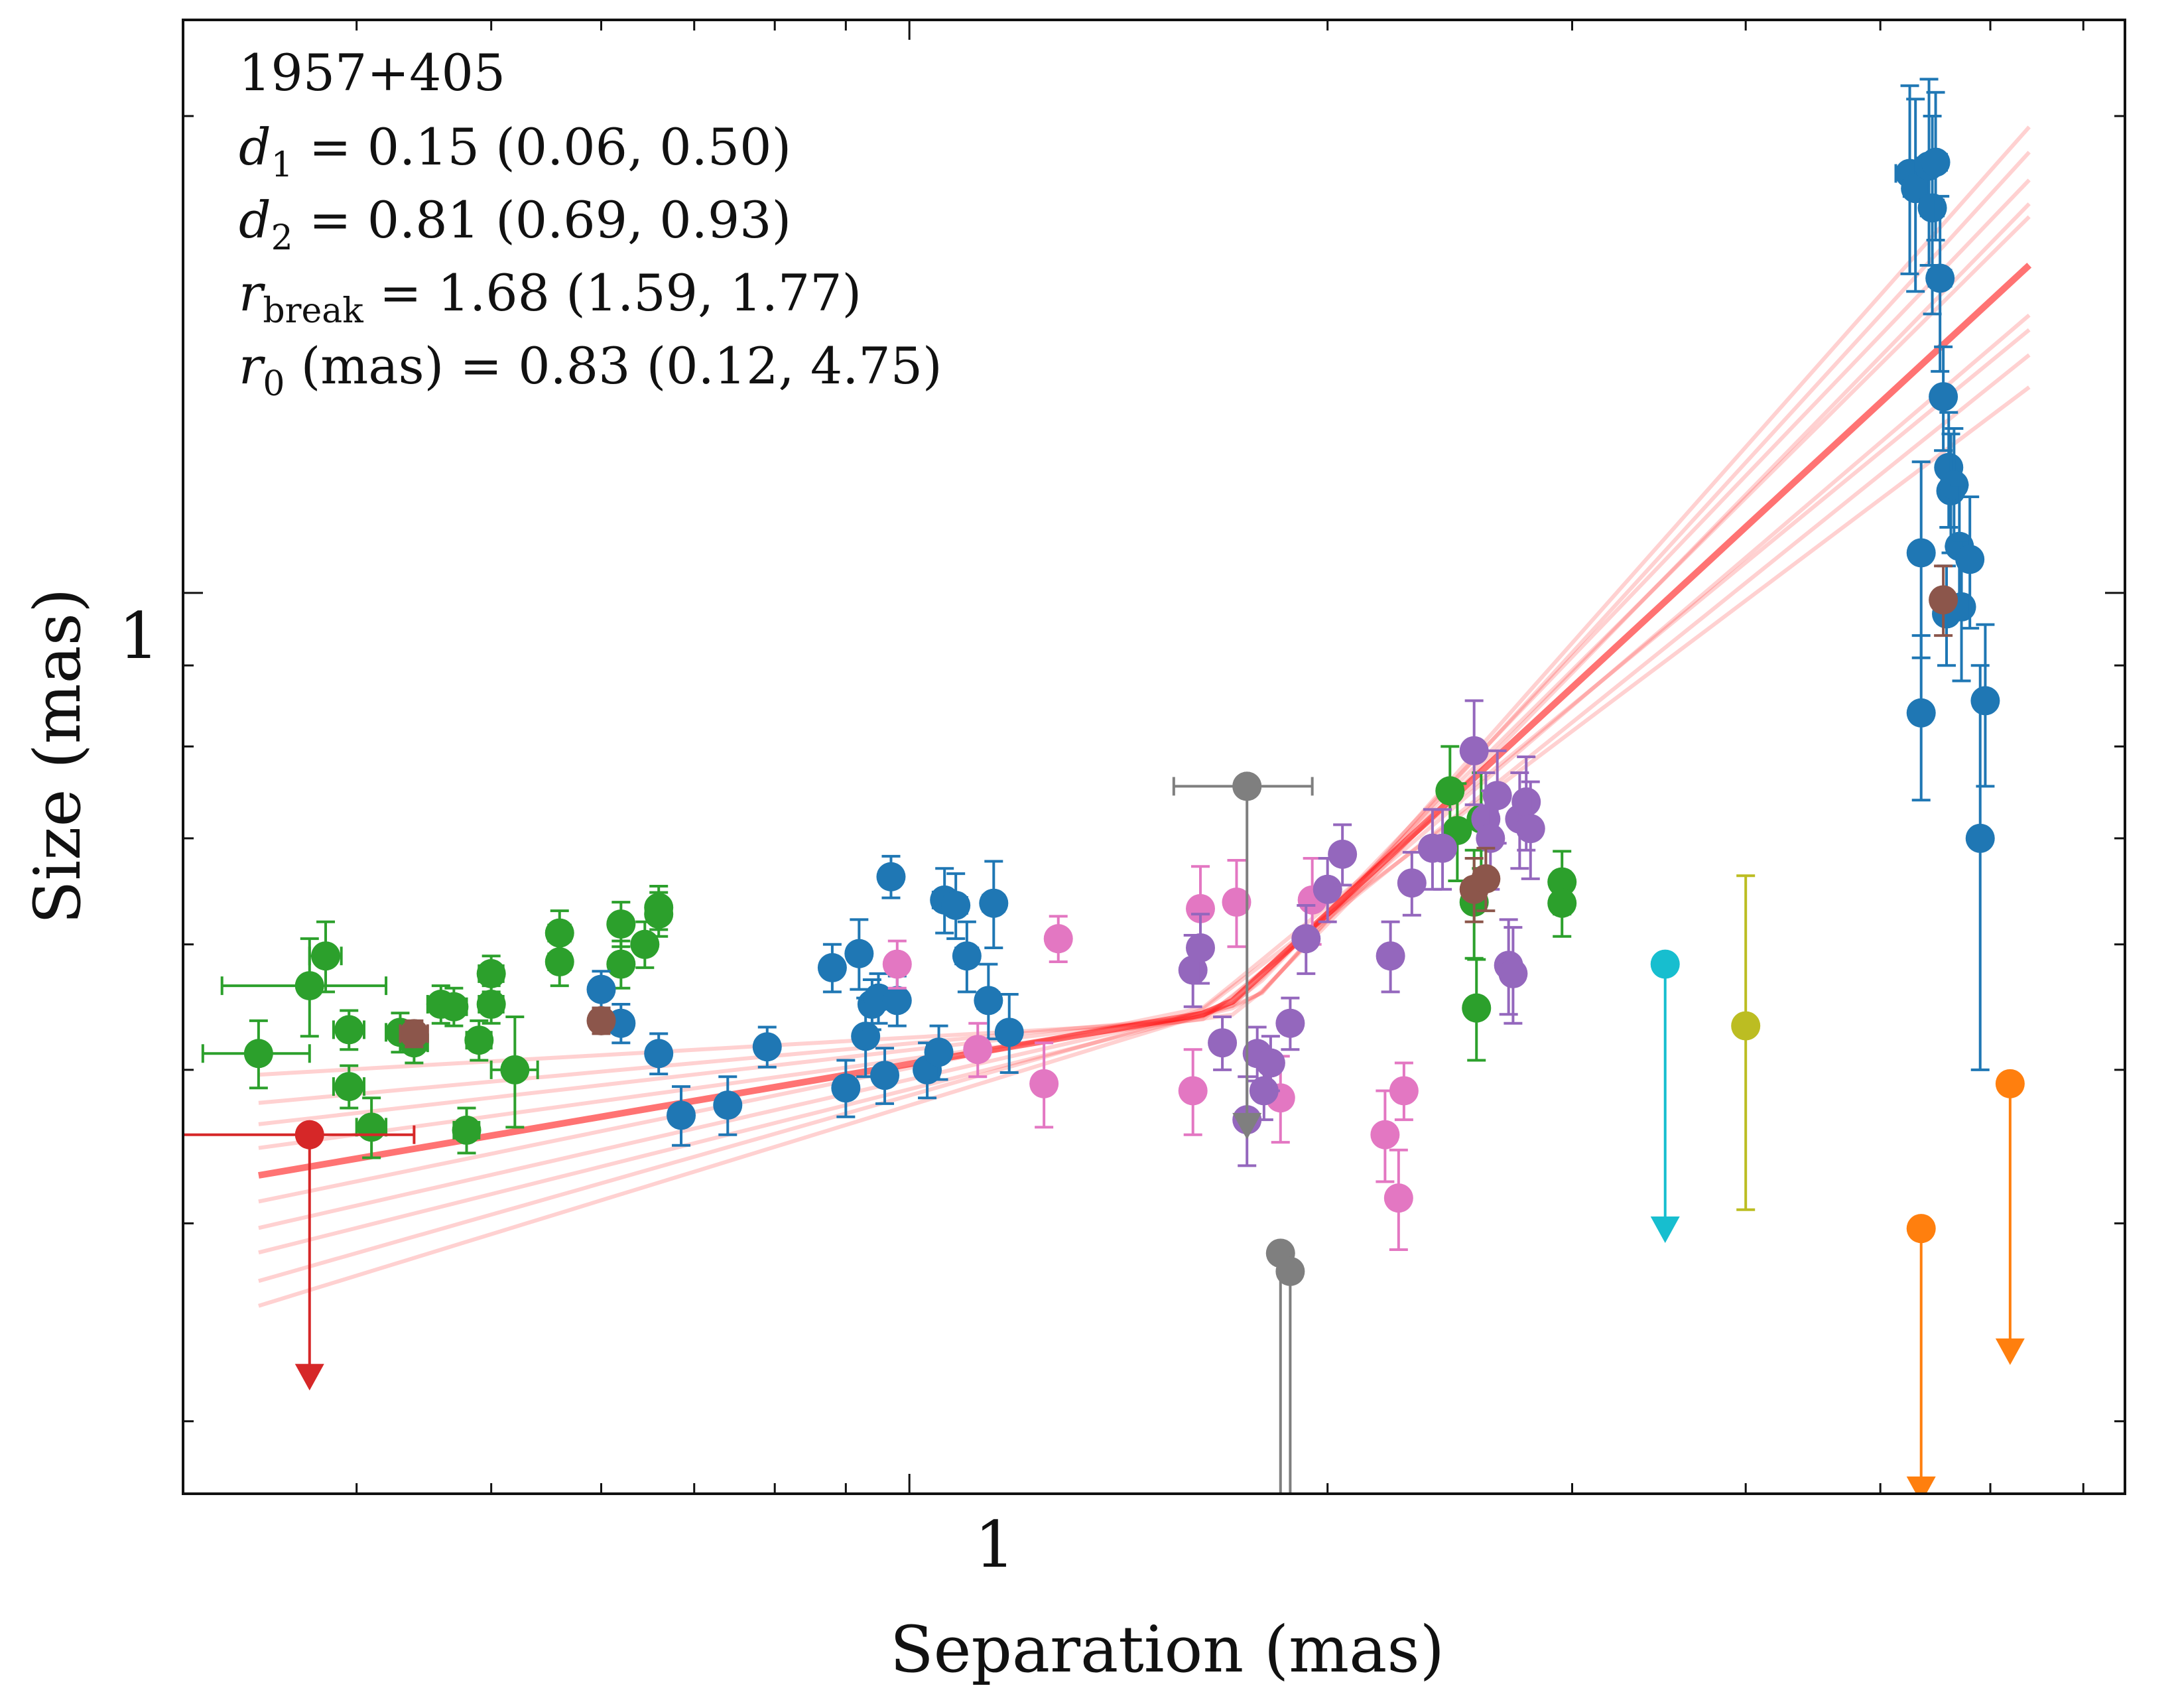 This screenshot has width=2178, height=1708. Describe the element at coordinates (994, 1545) in the screenshot. I see `x-tick-label-1: 1` at that location.